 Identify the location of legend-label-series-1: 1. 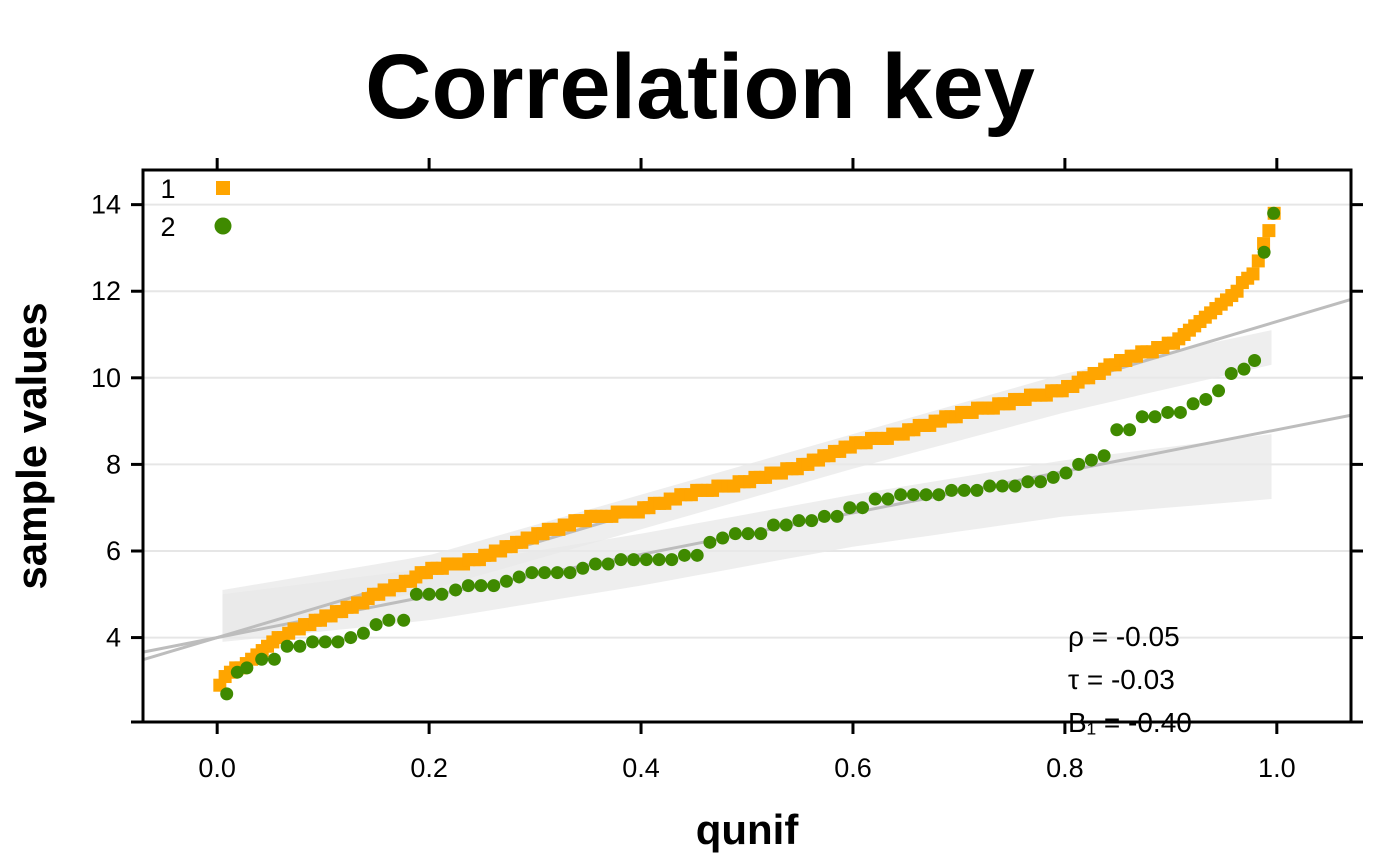
(167, 189).